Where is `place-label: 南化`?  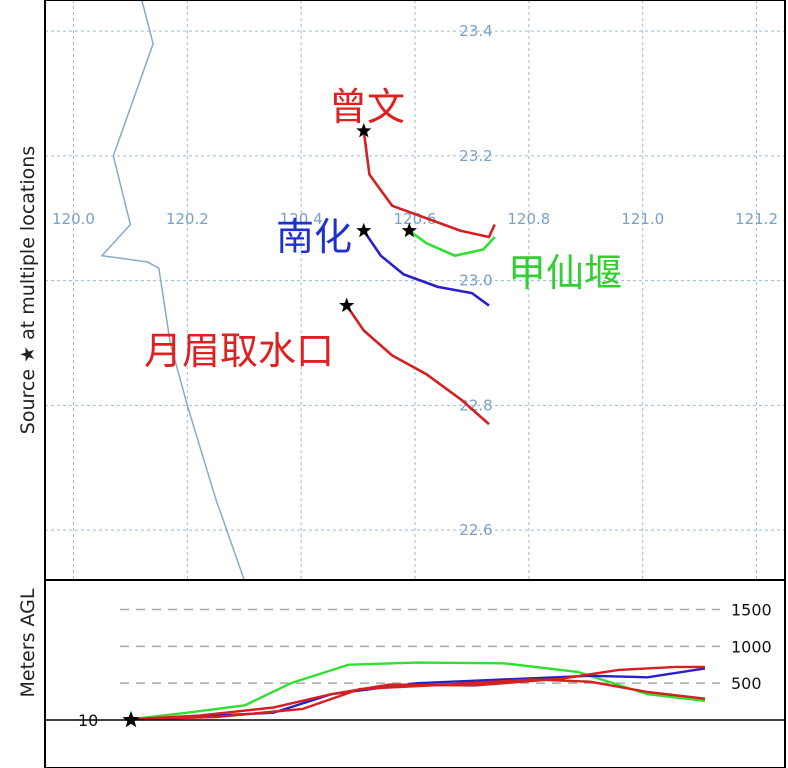 place-label: 南化 is located at coordinates (314, 237).